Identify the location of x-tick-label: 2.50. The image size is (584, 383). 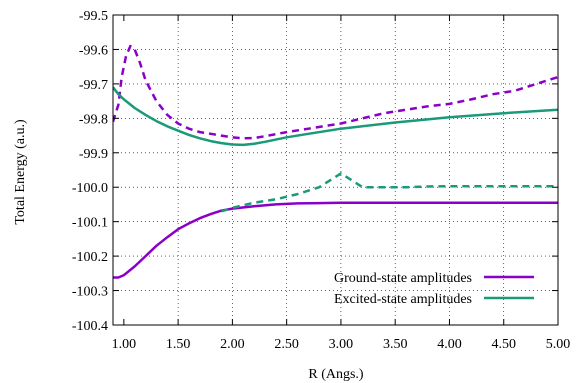
(286, 344).